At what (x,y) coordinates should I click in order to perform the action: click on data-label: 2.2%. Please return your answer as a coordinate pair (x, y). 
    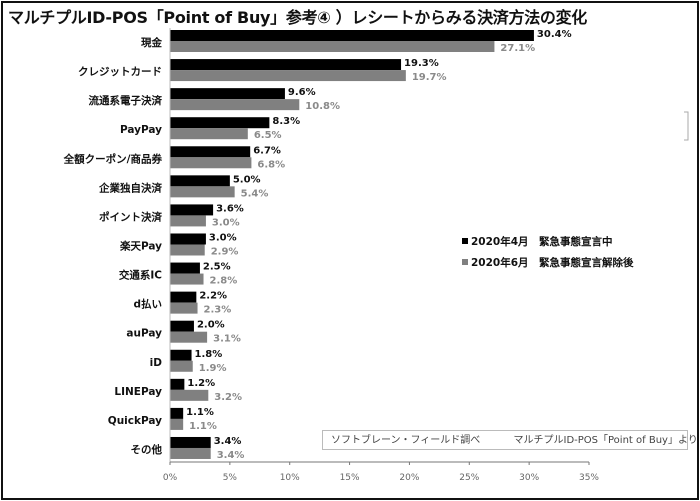
    Looking at the image, I should click on (213, 296).